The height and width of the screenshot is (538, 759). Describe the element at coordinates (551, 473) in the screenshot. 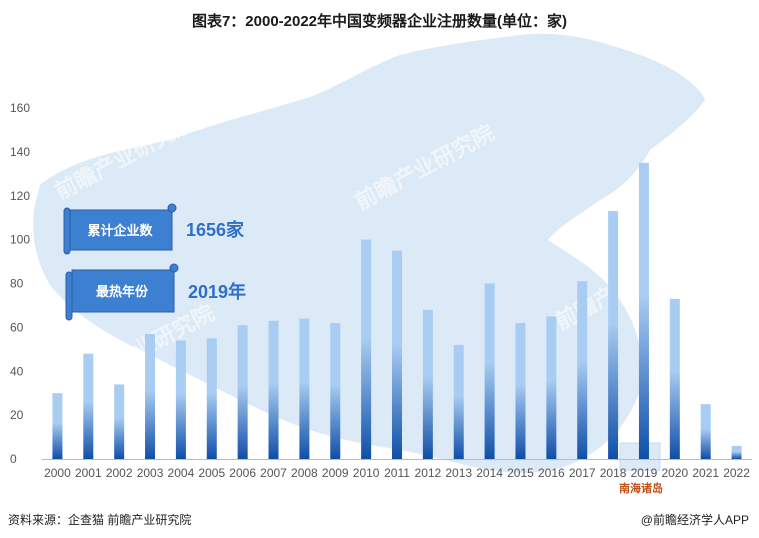

I see `x-tick-label: 2016` at that location.